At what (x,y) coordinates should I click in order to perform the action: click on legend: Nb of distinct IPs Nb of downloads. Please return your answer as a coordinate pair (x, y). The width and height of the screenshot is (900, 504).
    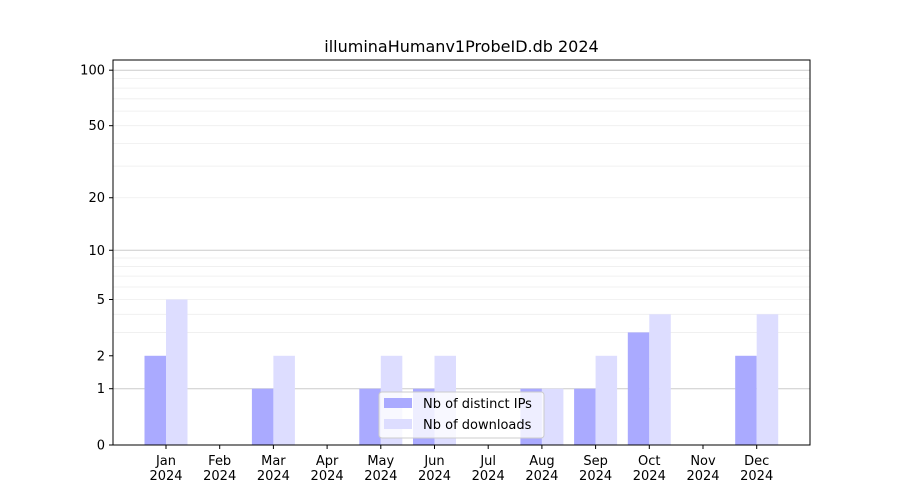
    Looking at the image, I should click on (461, 415).